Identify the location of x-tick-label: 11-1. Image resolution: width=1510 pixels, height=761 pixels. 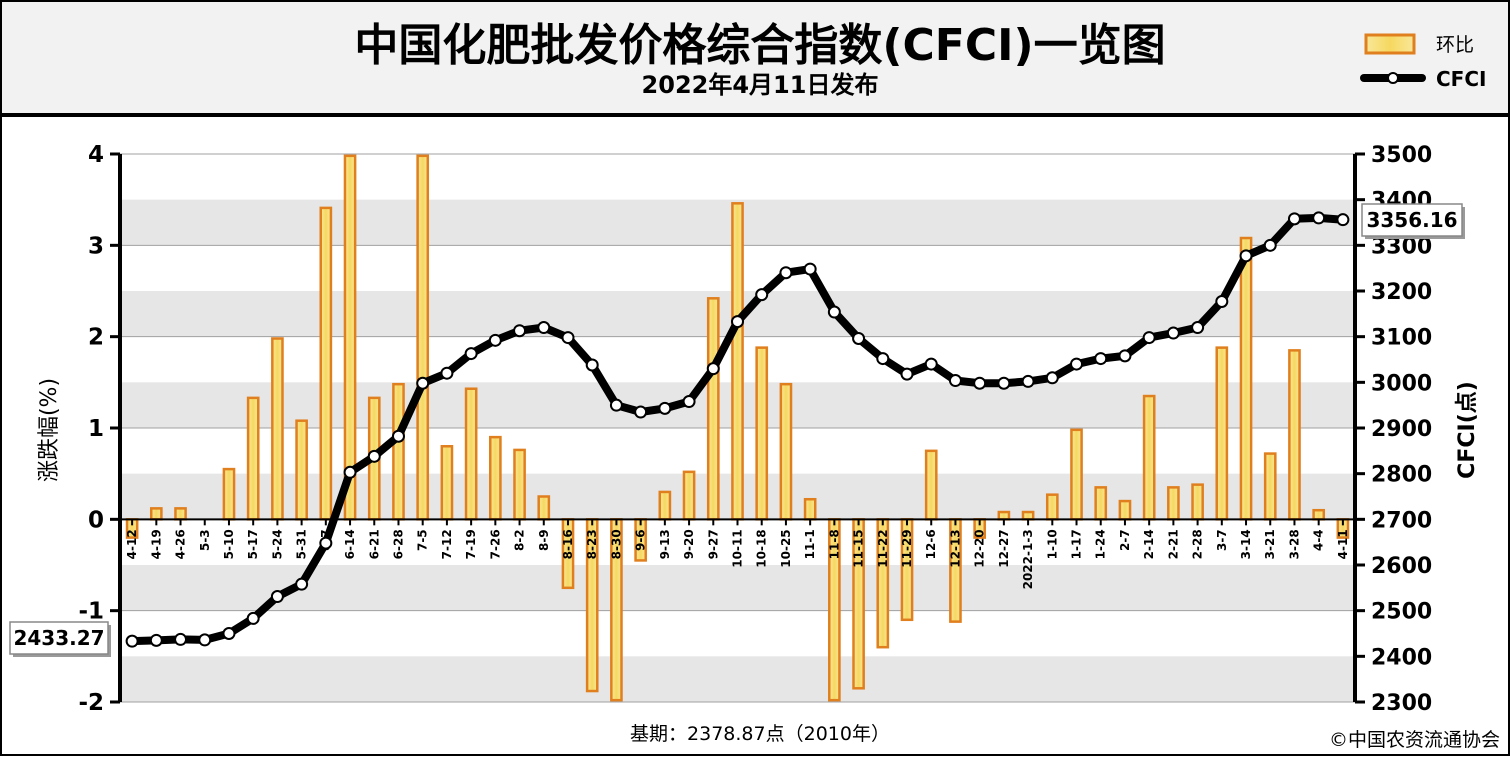
(810, 544).